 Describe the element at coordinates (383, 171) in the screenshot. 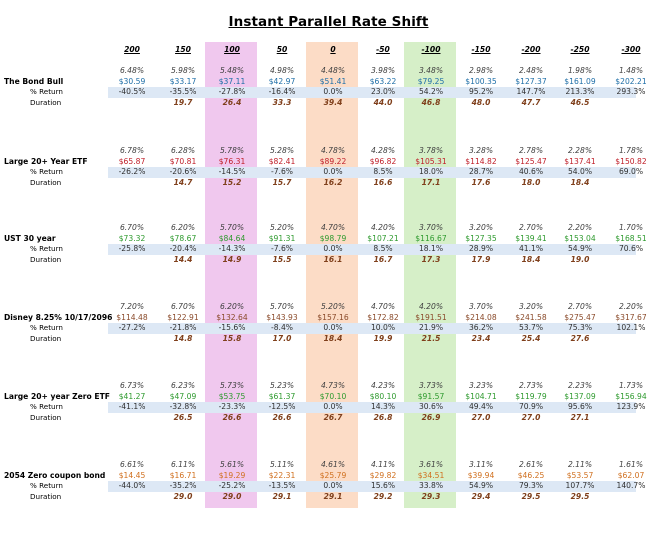

I see `return-cell: 8.5%` at that location.